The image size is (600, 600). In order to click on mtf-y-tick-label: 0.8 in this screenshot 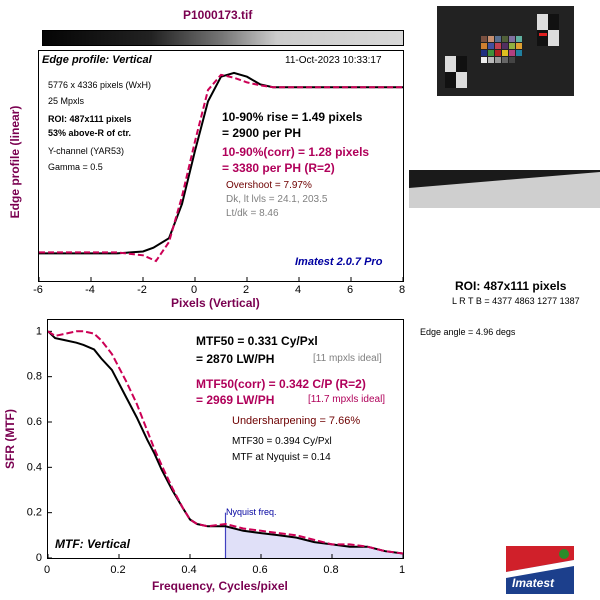, I will do `click(34, 377)`.